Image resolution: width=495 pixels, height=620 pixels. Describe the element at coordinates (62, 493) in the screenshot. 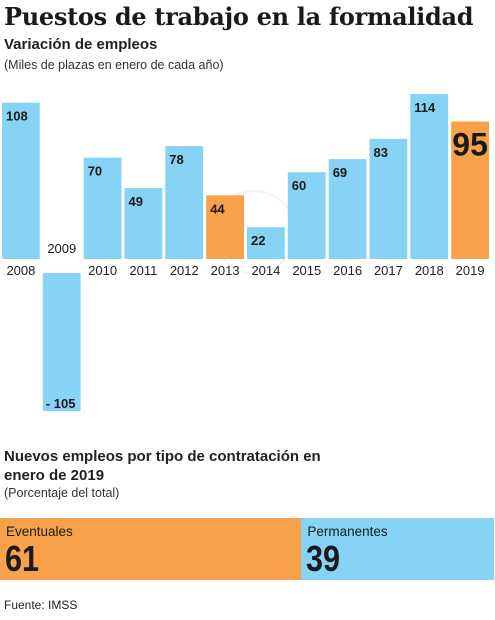

I see `section2-note: (Porcentaje del total)` at that location.